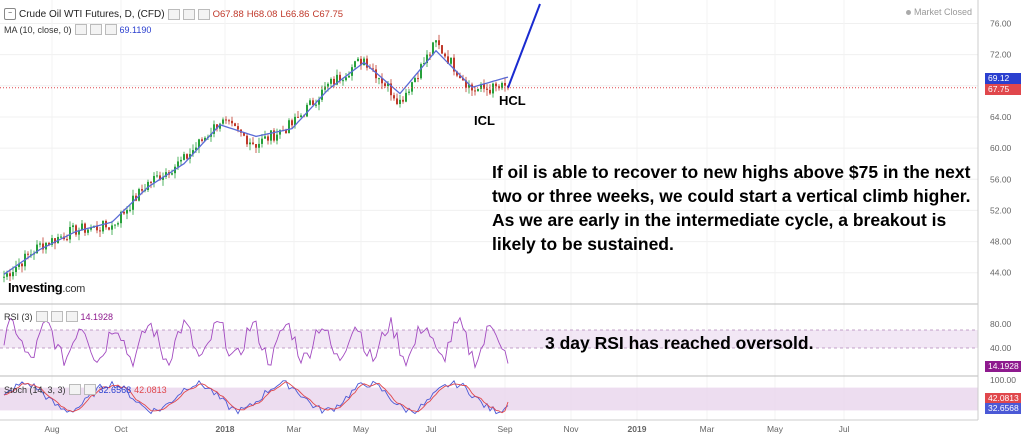  I want to click on price-tick-label: 64.00, so click(1001, 117).